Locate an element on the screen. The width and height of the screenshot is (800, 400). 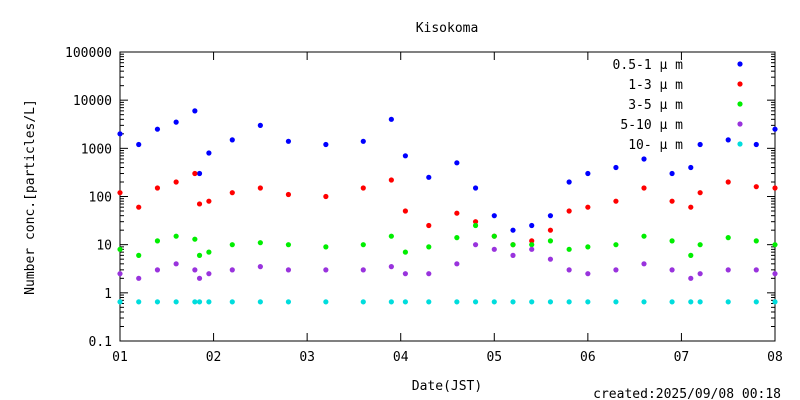
legend-label: 1-3 μ m is located at coordinates (655, 85).